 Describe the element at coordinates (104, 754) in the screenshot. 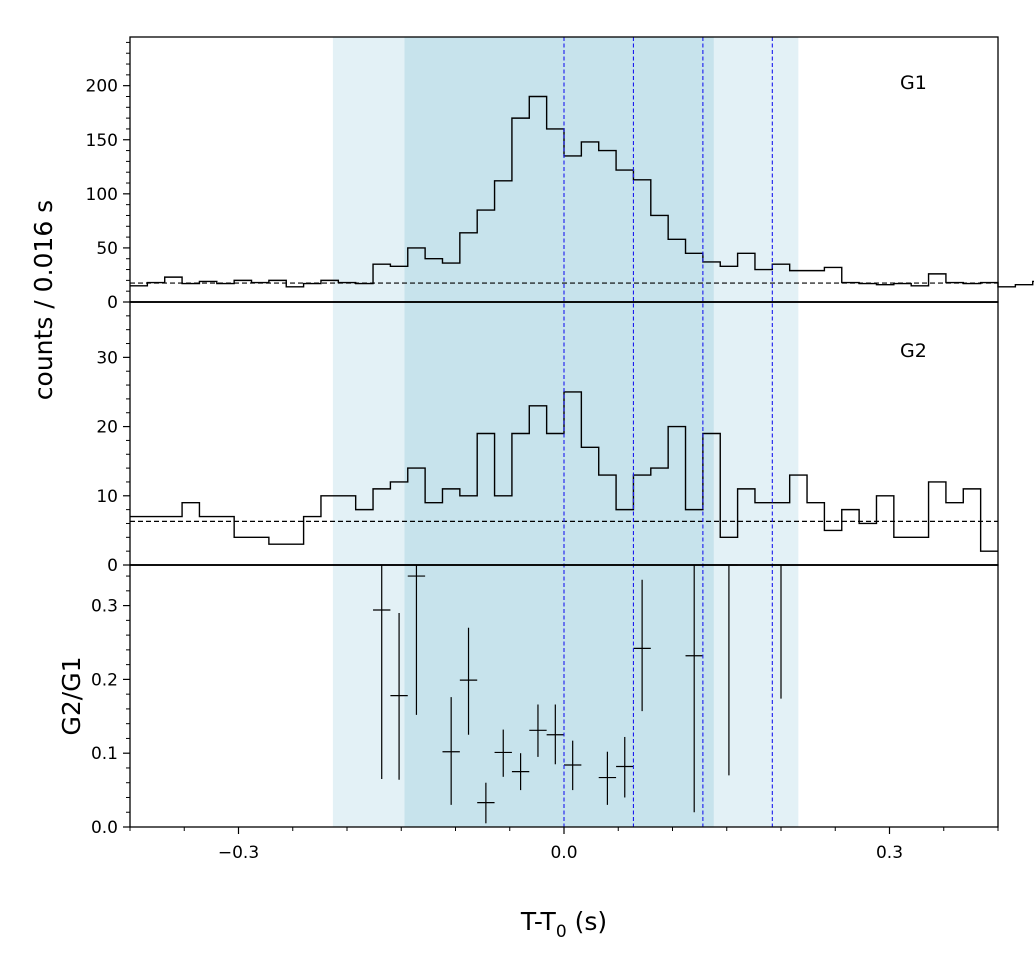

I see `y-tick-label: 0.1` at that location.